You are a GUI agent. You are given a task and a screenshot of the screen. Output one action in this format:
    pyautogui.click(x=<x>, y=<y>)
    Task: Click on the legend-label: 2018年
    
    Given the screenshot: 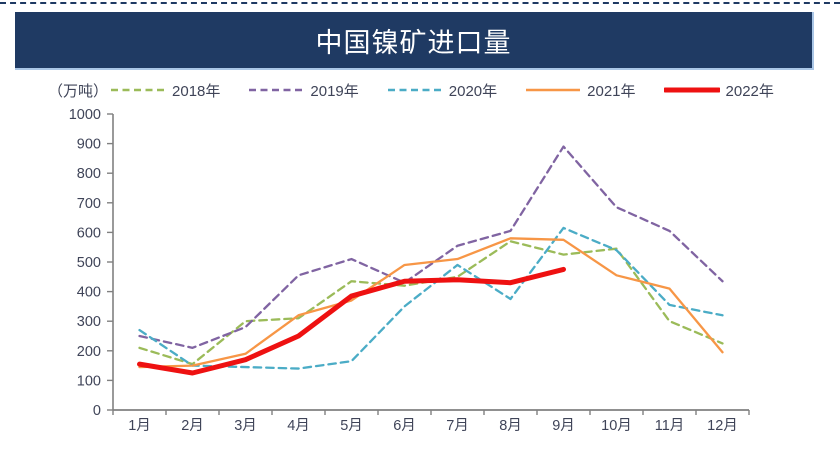 What is the action you would take?
    pyautogui.click(x=196, y=91)
    